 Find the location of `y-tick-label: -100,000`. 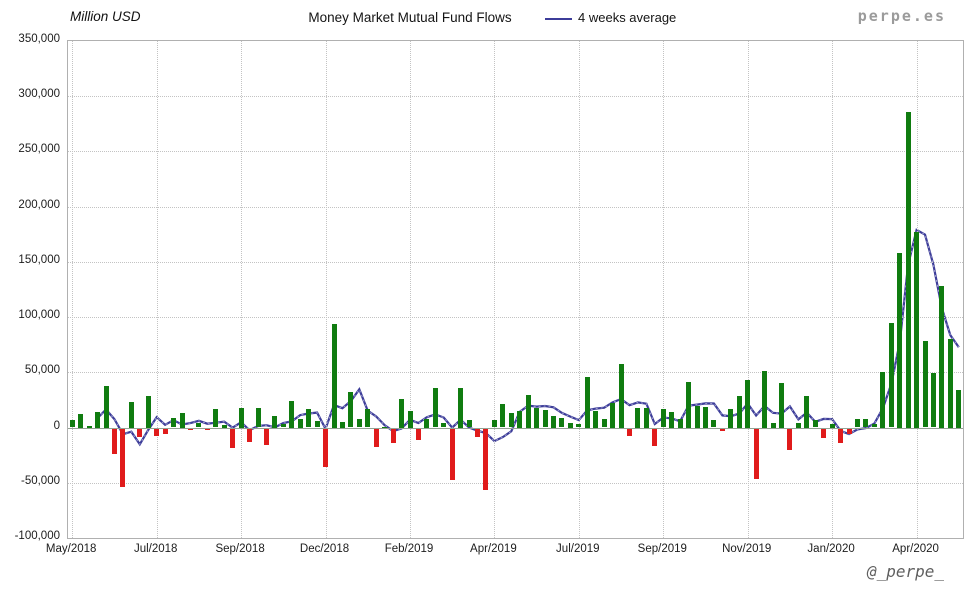

y-tick-label: -100,000 is located at coordinates (37, 536).